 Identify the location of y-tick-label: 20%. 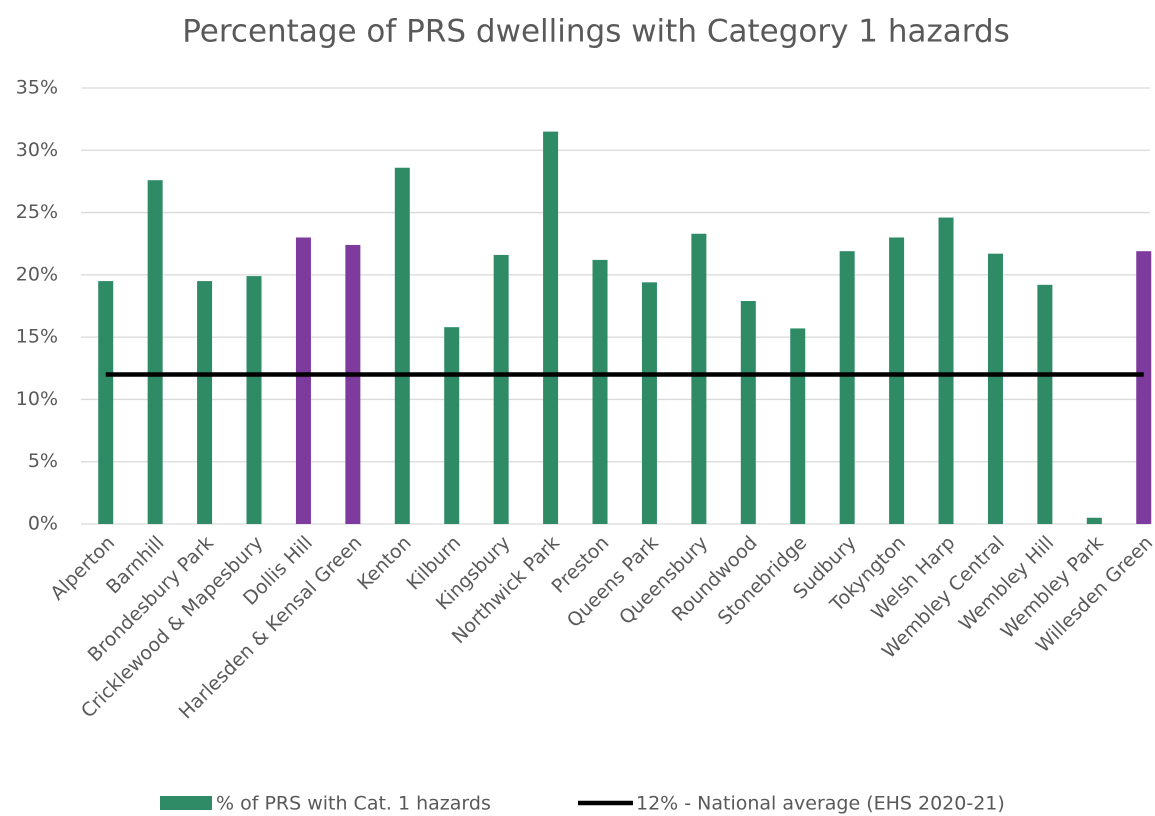
(37, 274).